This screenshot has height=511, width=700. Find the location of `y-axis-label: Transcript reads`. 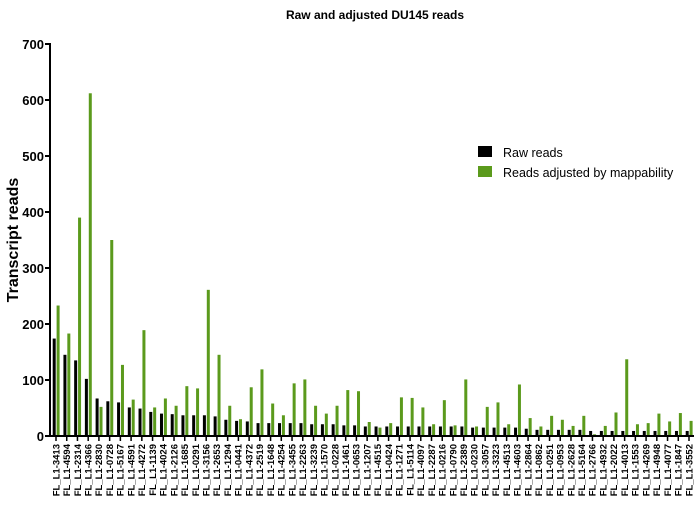

y-axis-label: Transcript reads is located at coordinates (13, 240).